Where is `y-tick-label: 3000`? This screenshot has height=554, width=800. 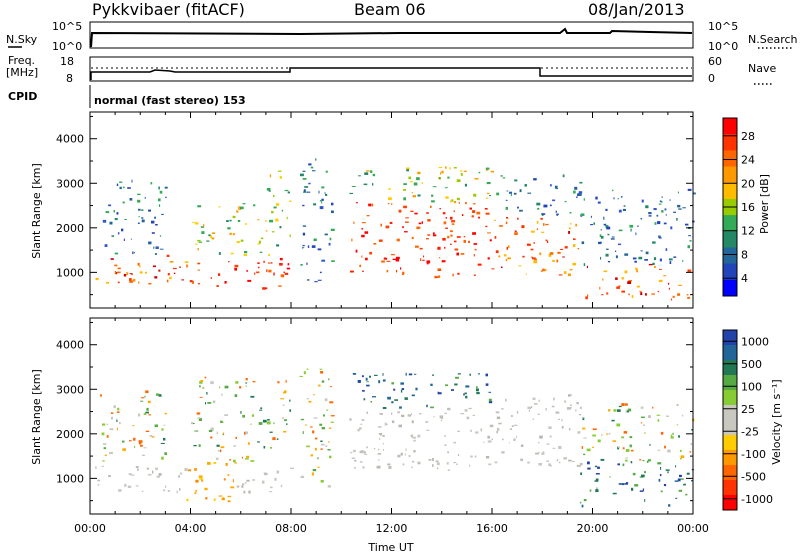 y-tick-label: 3000 is located at coordinates (70, 183).